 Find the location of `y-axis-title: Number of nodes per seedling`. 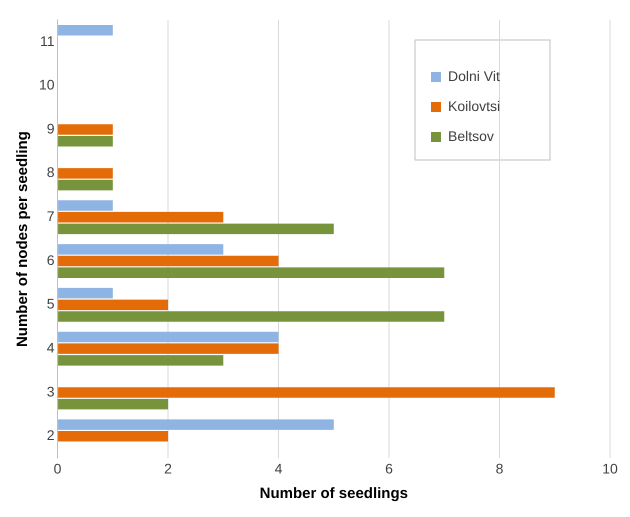

y-axis-title: Number of nodes per seedling is located at coordinates (23, 239).